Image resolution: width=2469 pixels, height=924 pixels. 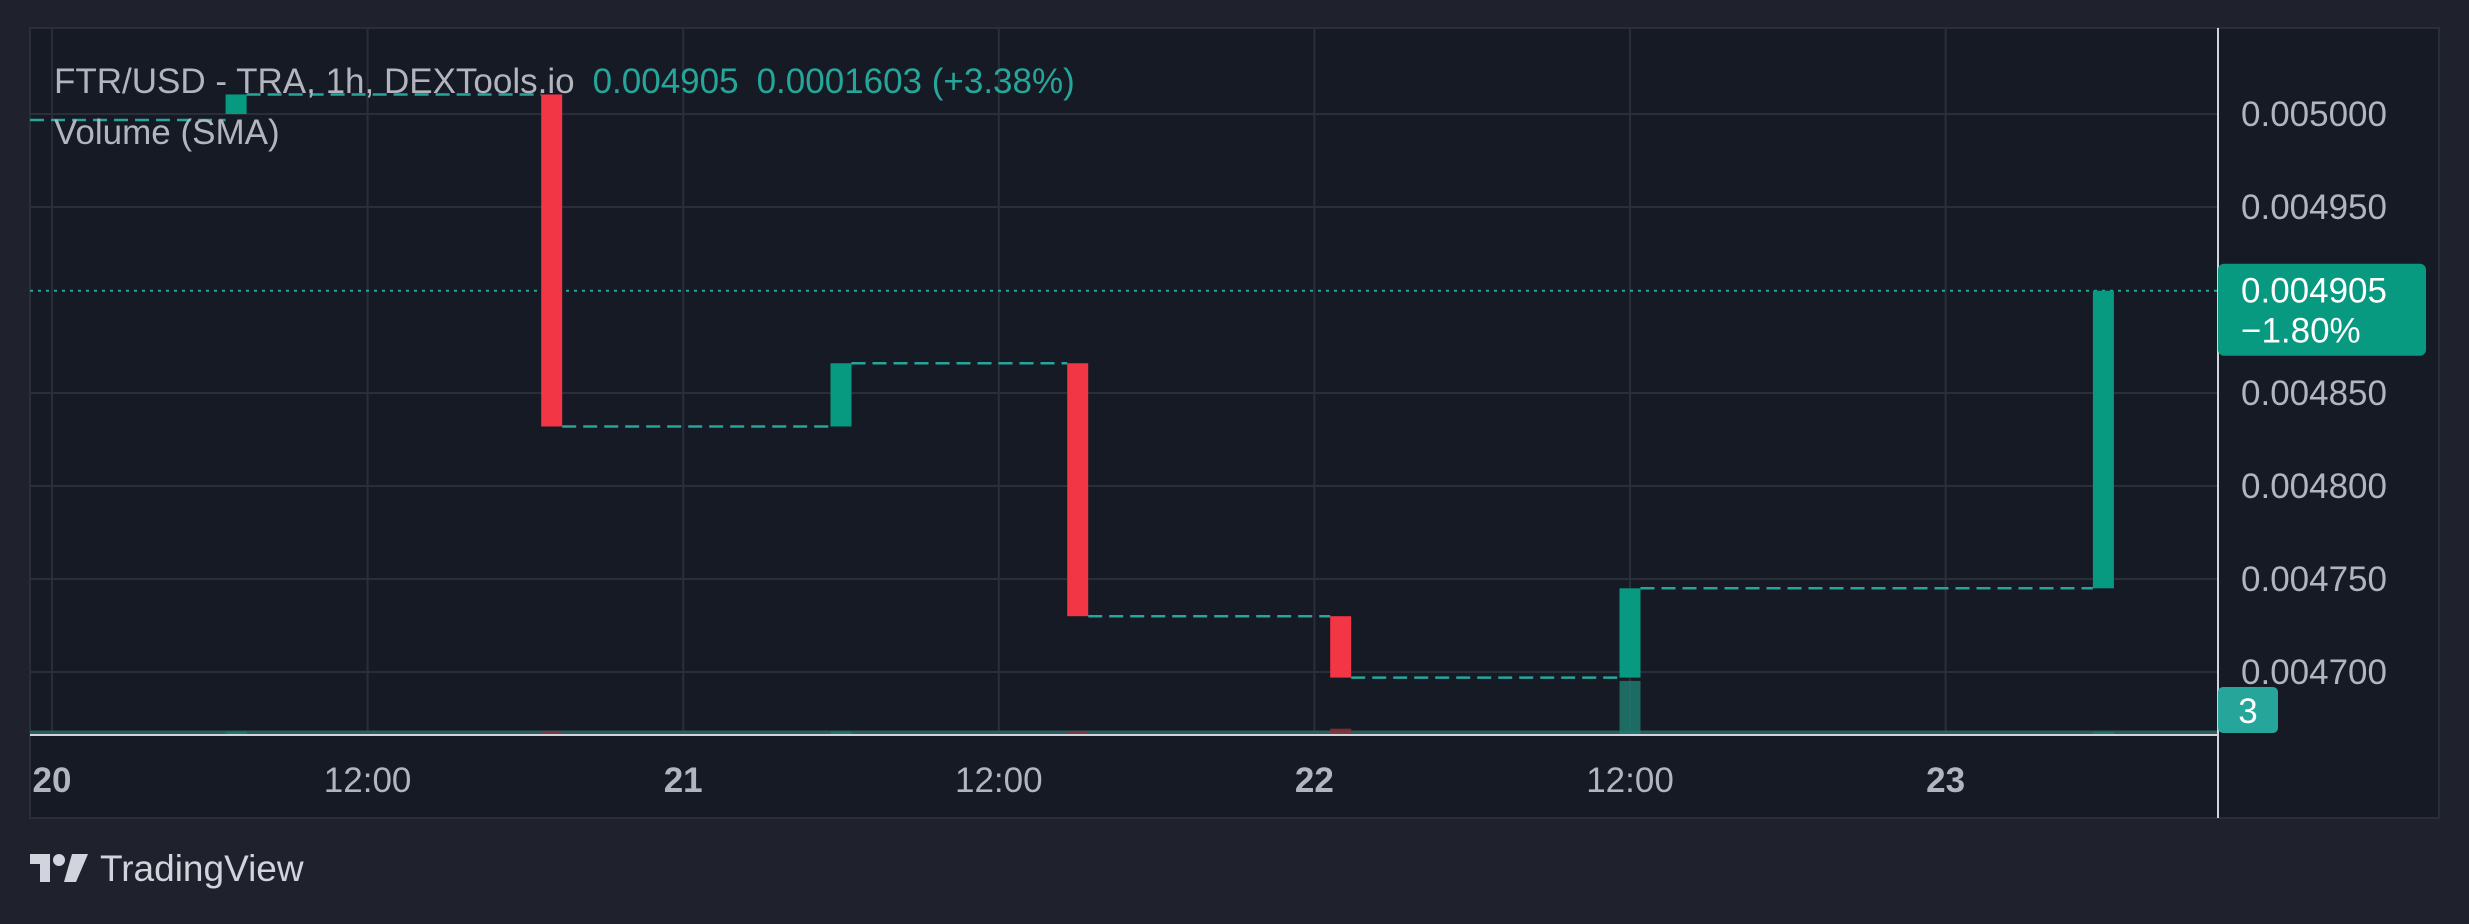 I want to click on y-tick-label: 0.004800, so click(x=2314, y=486).